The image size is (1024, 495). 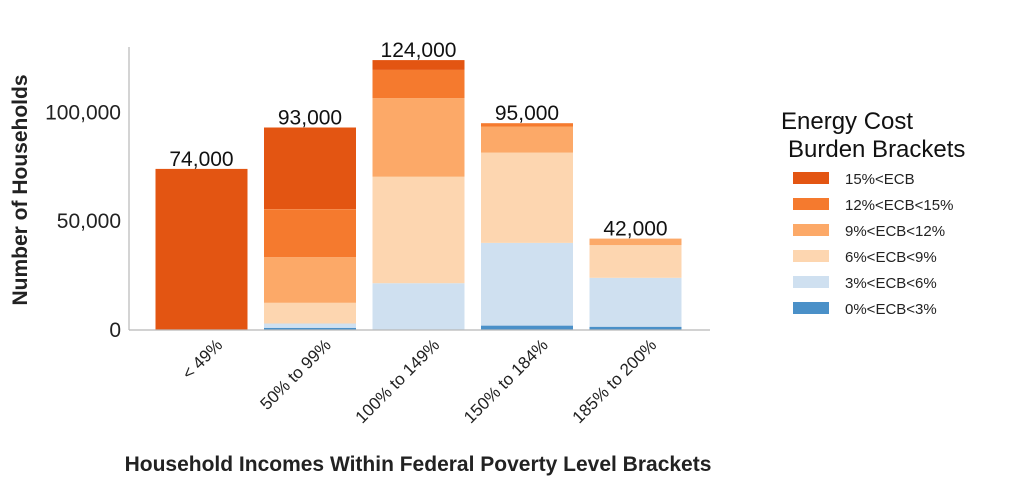 I want to click on legend-label: 12%<ECB<15%, so click(x=899, y=205).